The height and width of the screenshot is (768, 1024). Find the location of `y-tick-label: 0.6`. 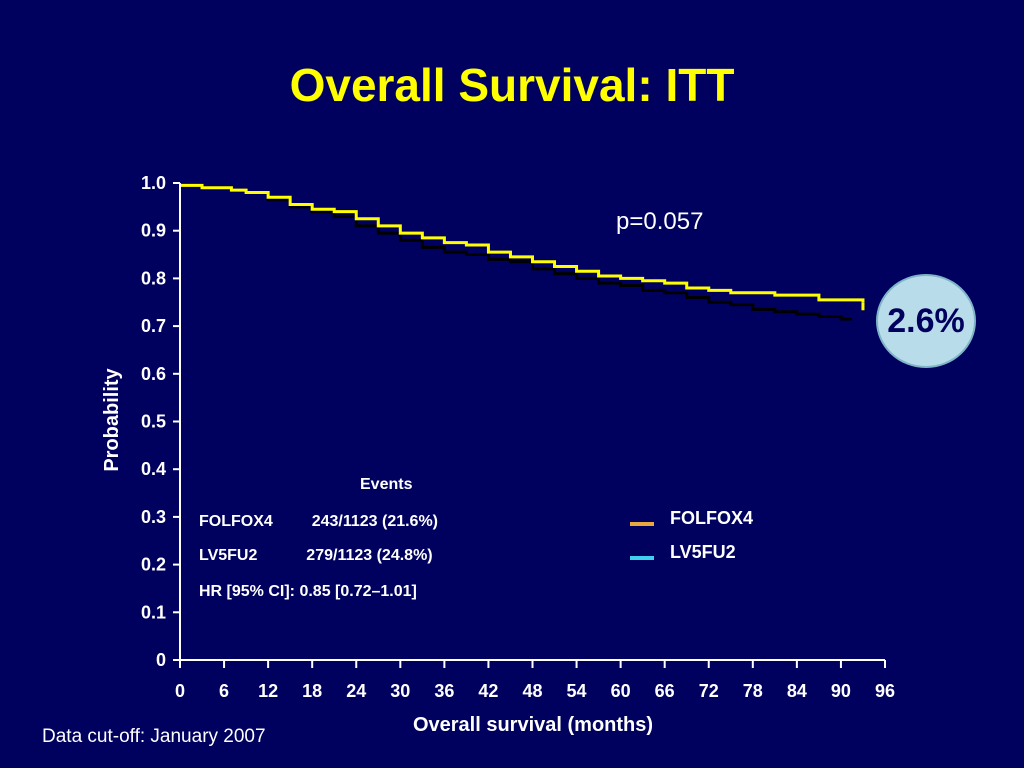

y-tick-label: 0.6 is located at coordinates (153, 374).